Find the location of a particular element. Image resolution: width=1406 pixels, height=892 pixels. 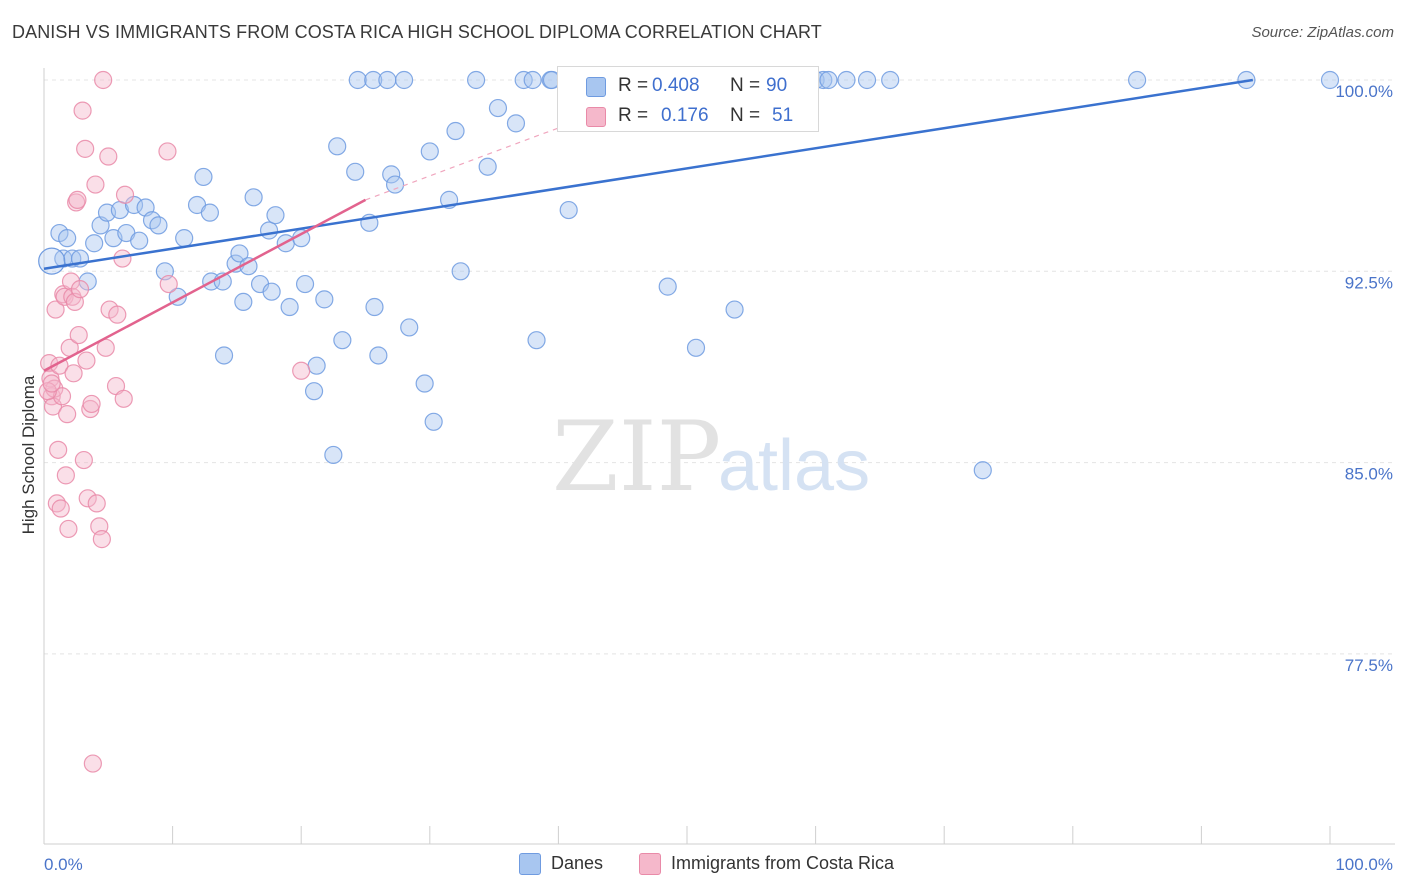

legend-row-danes: R = 0.408 N = 90 is located at coordinates (688, 86).